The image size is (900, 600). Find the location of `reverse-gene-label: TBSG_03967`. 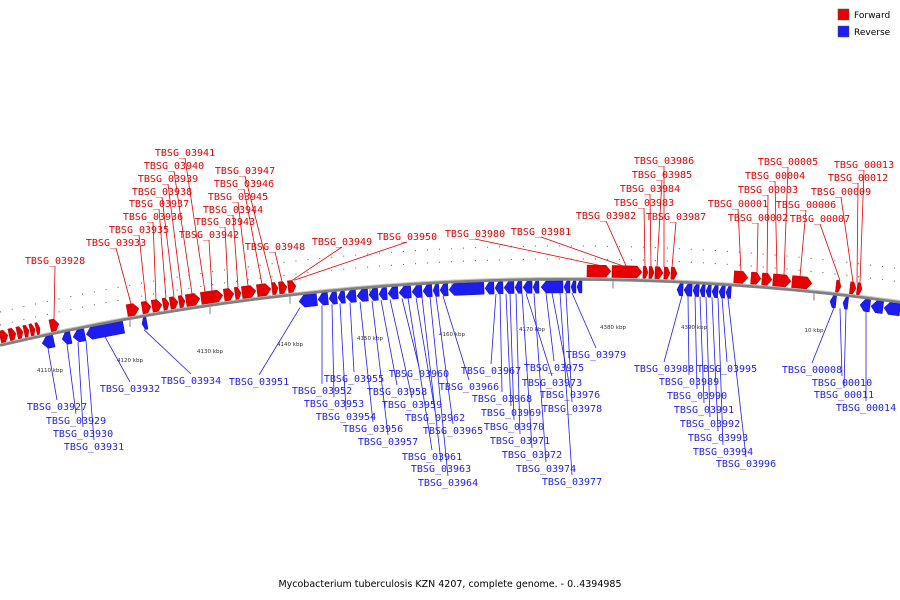

reverse-gene-label: TBSG_03967 is located at coordinates (491, 371).